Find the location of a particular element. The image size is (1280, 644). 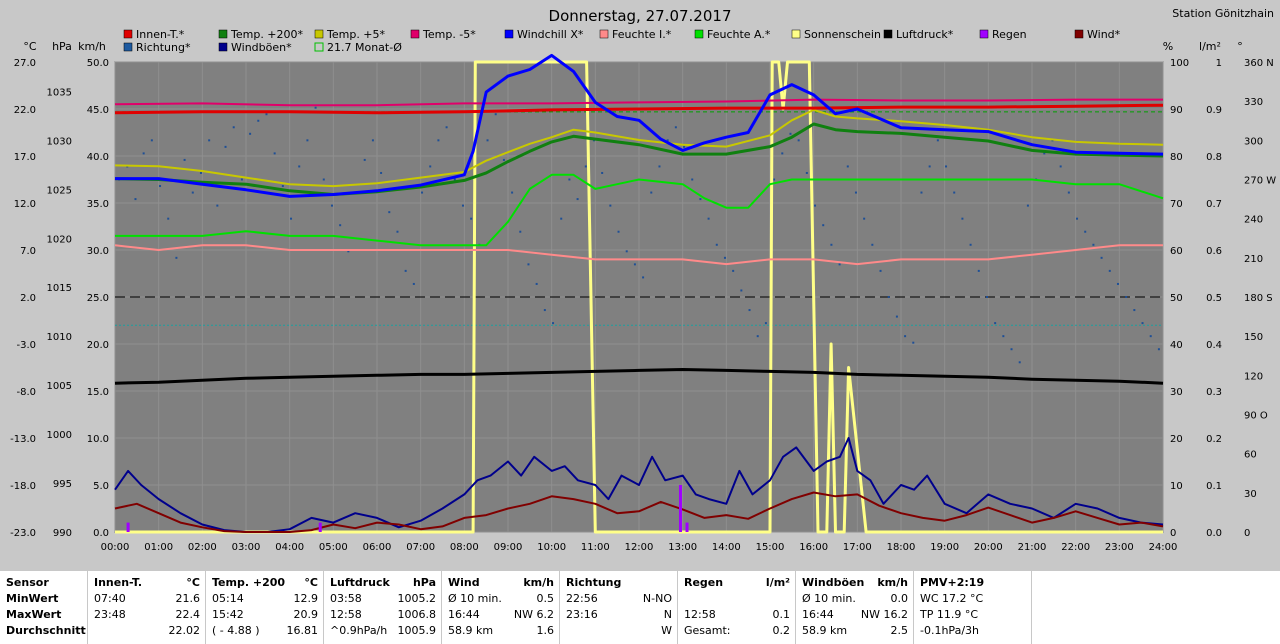

summary-row: W is located at coordinates (619, 631).